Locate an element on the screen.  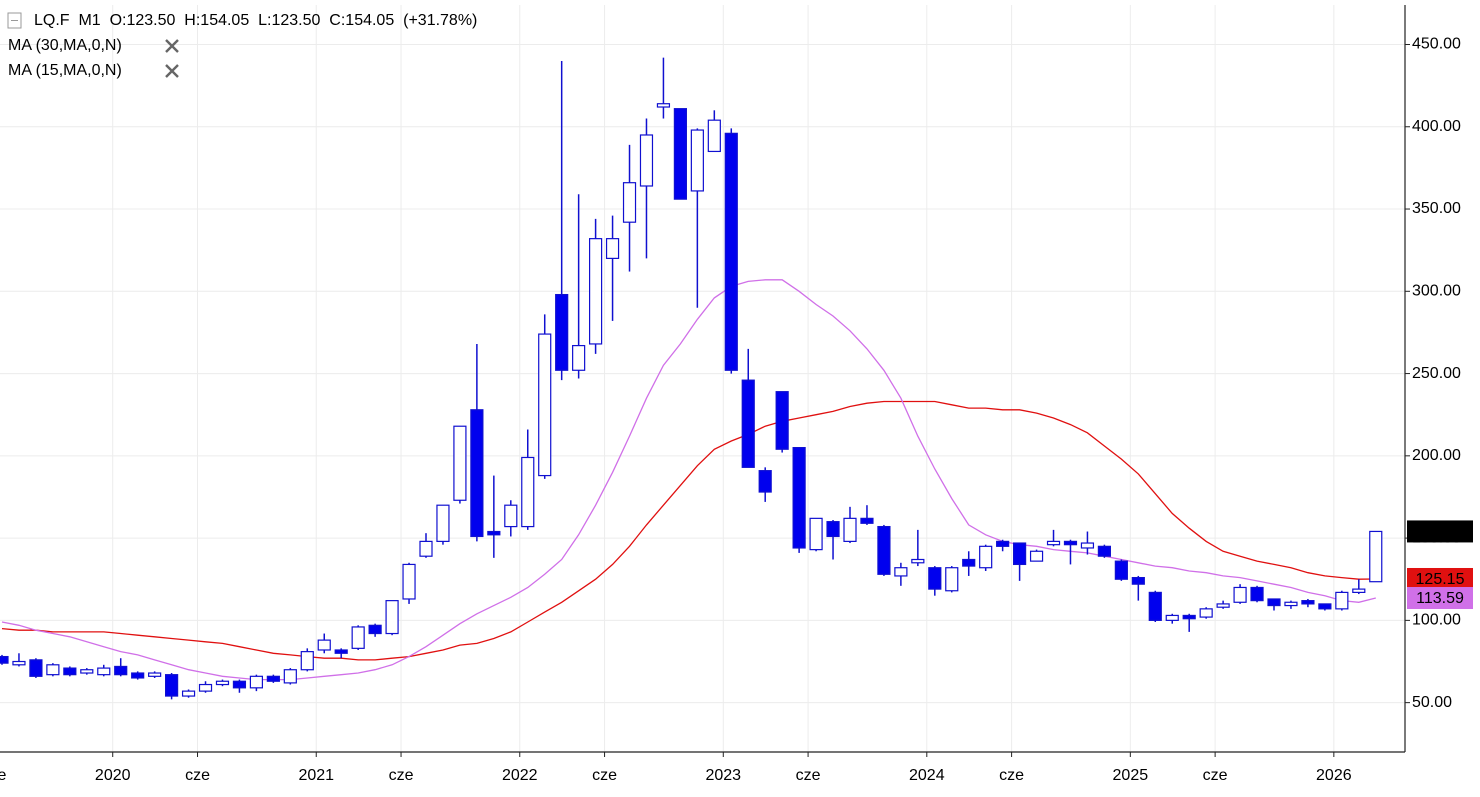
price-tag-label: 154.05 is located at coordinates (1440, 532).